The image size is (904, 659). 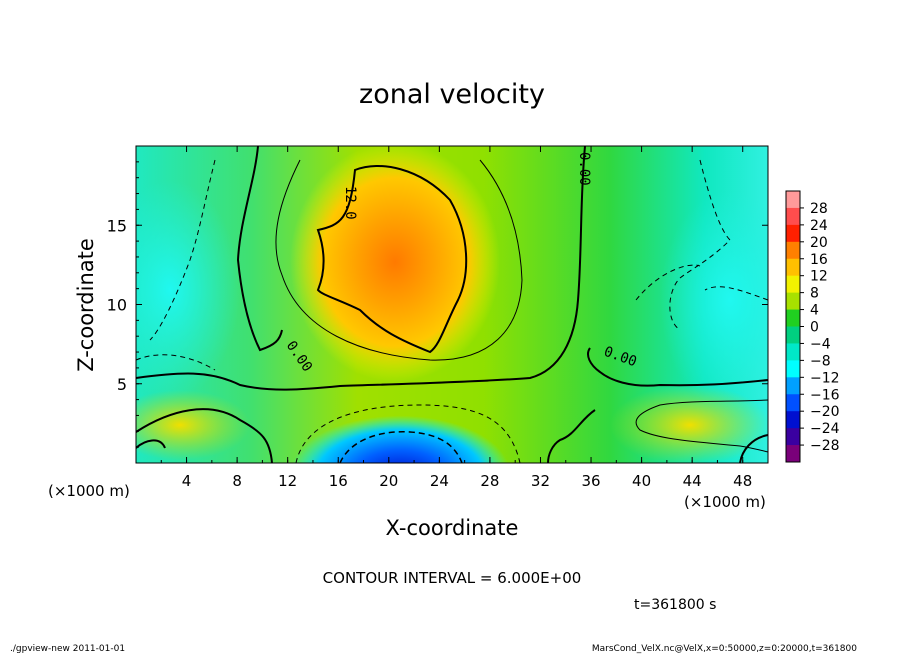 What do you see at coordinates (452, 94) in the screenshot?
I see `chart-title: zonal velocity` at bounding box center [452, 94].